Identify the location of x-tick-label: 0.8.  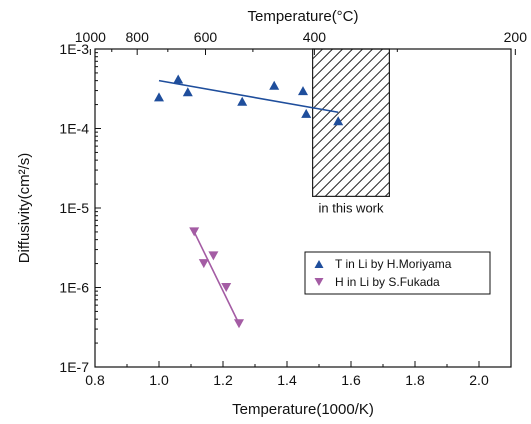
(95, 380).